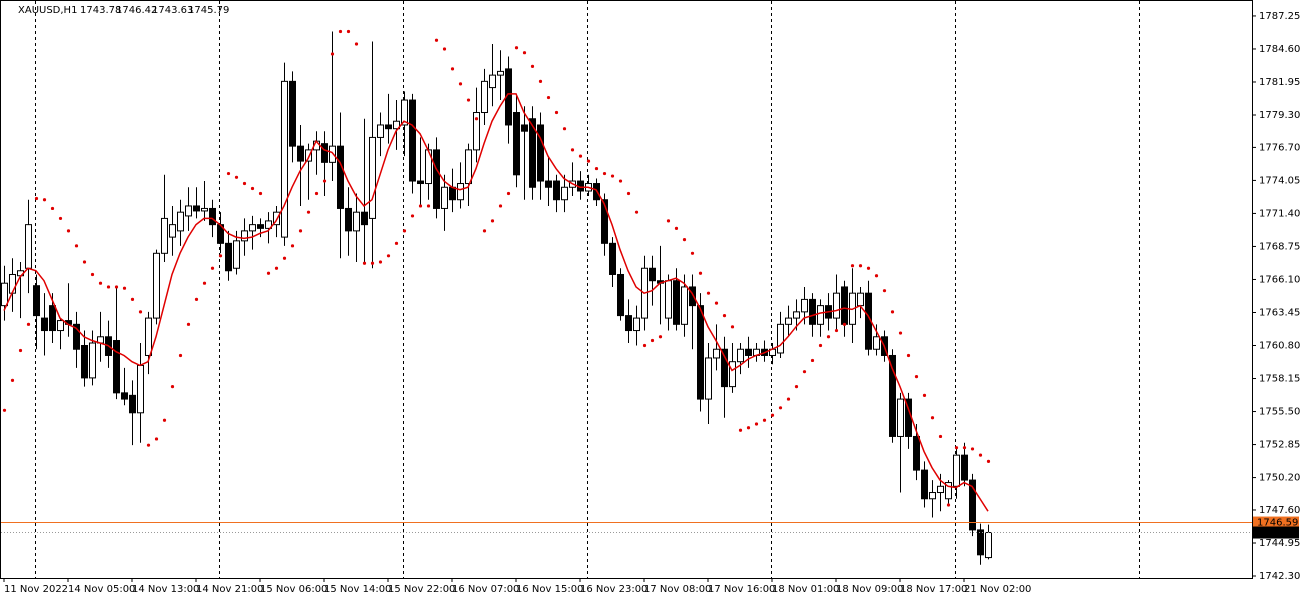 This screenshot has width=1300, height=600. Describe the element at coordinates (421, 589) in the screenshot. I see `x-tick-label: 15 Nov 22:00` at that location.